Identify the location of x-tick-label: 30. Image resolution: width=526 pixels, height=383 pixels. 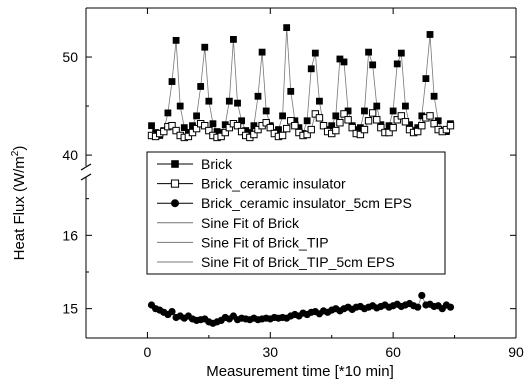
(270, 352).